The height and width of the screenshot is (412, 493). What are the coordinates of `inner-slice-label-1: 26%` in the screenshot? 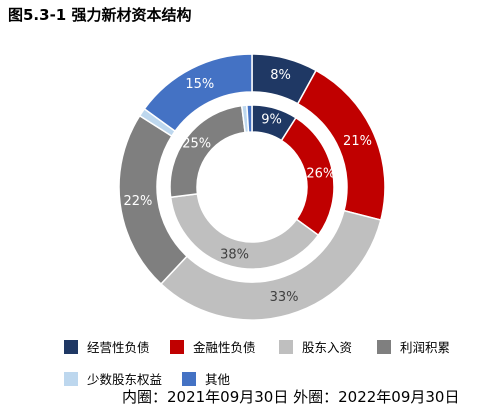 It's located at (320, 173).